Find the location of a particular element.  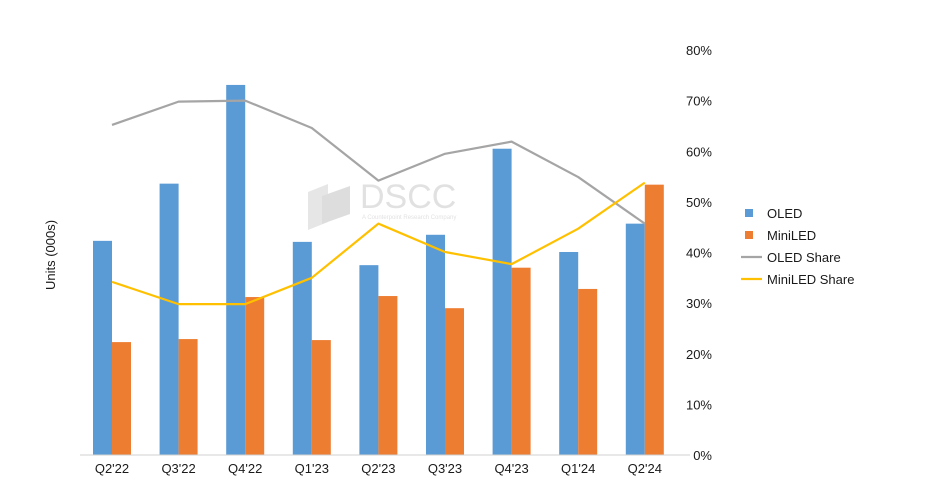

y2-tick-label: 60% is located at coordinates (699, 151).